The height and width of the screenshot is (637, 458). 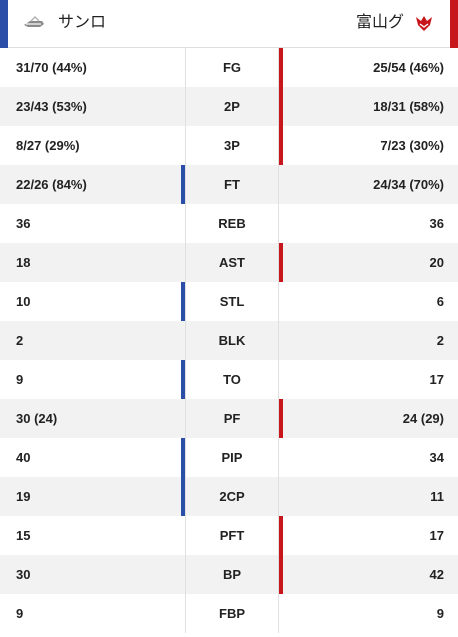 I want to click on stat-label: FG, so click(x=232, y=67).